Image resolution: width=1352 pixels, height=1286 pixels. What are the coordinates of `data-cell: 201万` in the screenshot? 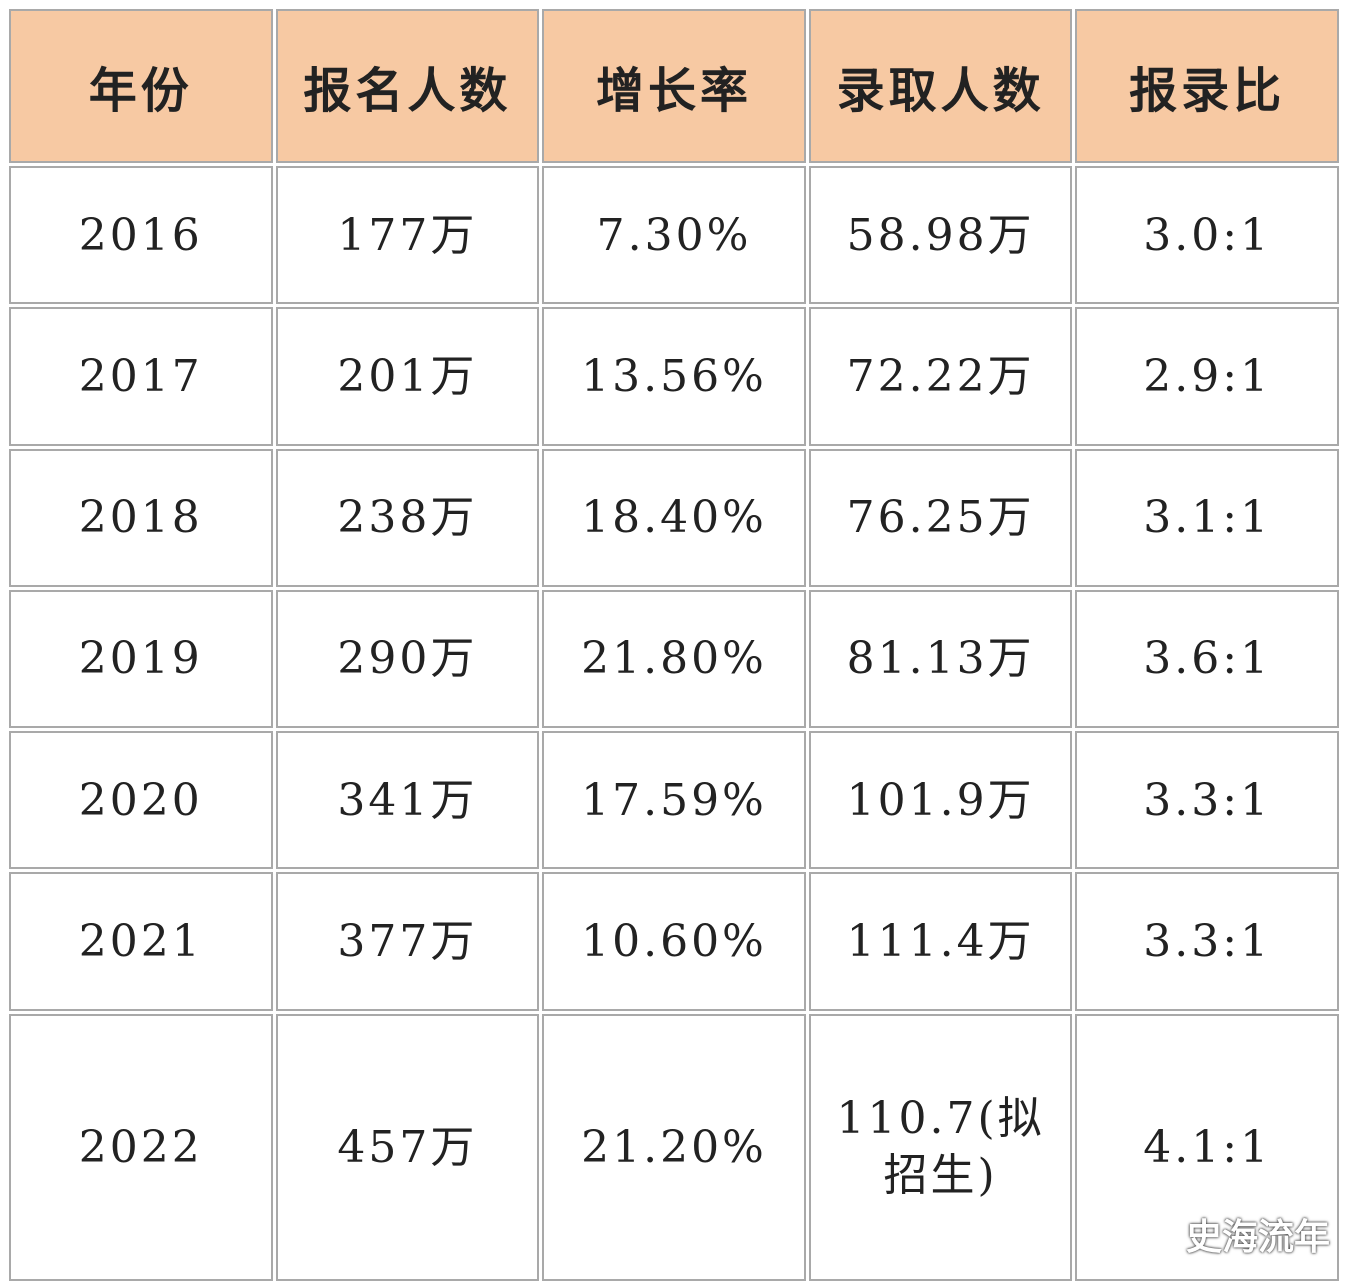 It's located at (407, 376).